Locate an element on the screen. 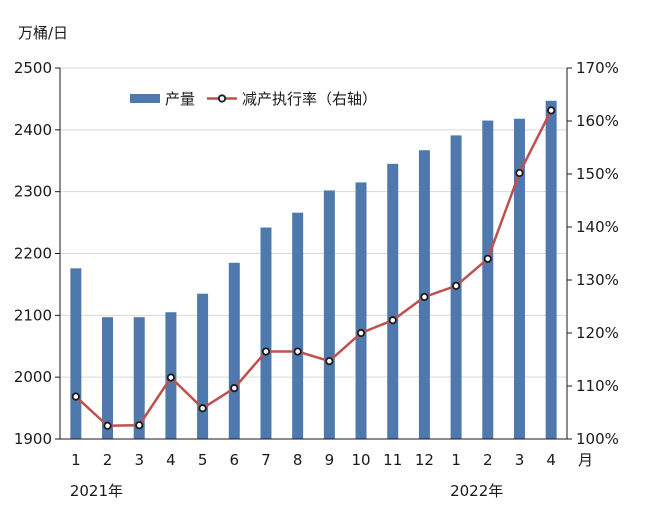 Image resolution: width=647 pixels, height=510 pixels. x-tick-label: 12 is located at coordinates (424, 460).